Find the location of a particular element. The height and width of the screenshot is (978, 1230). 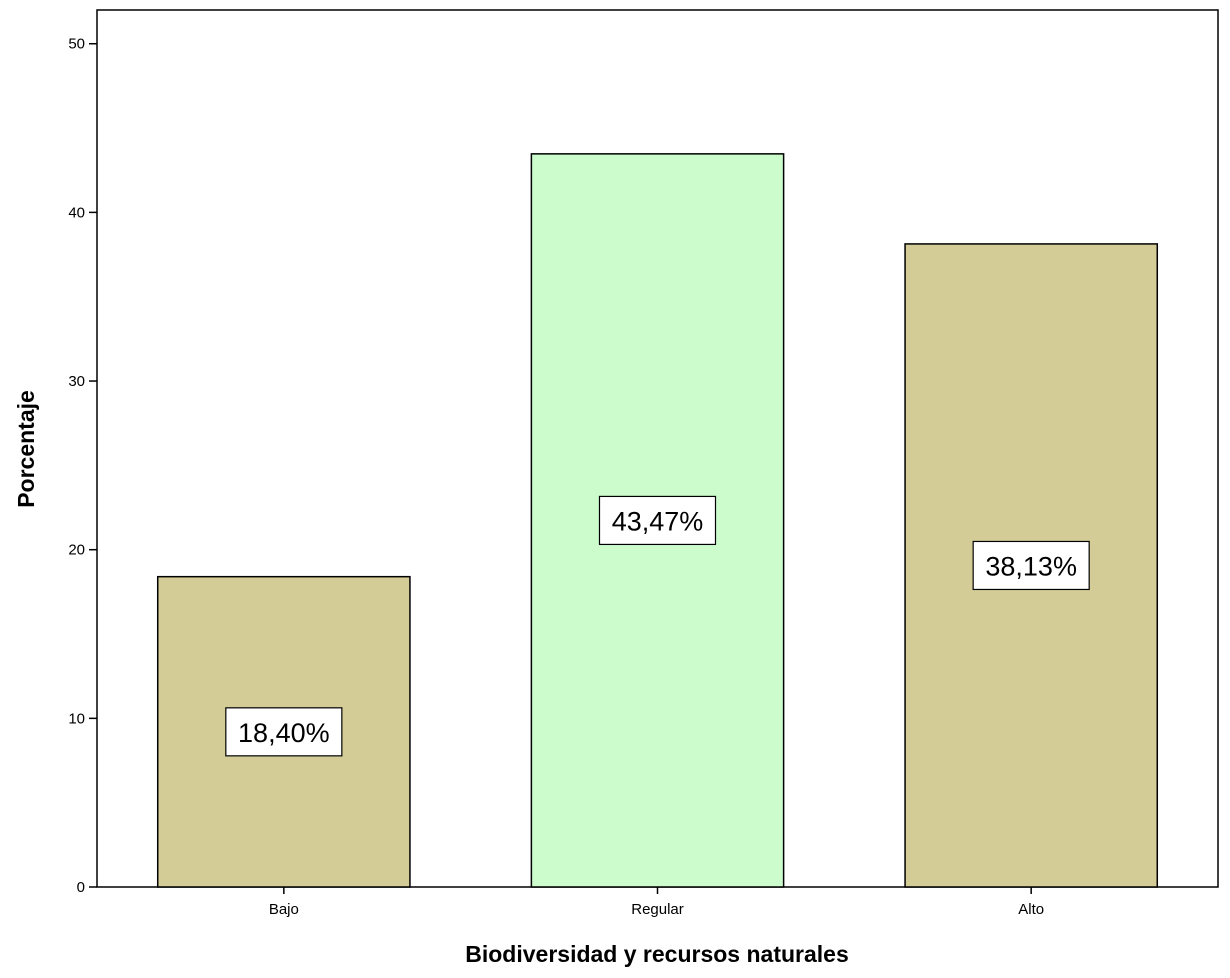

y-tick-label: 20 is located at coordinates (76, 550).